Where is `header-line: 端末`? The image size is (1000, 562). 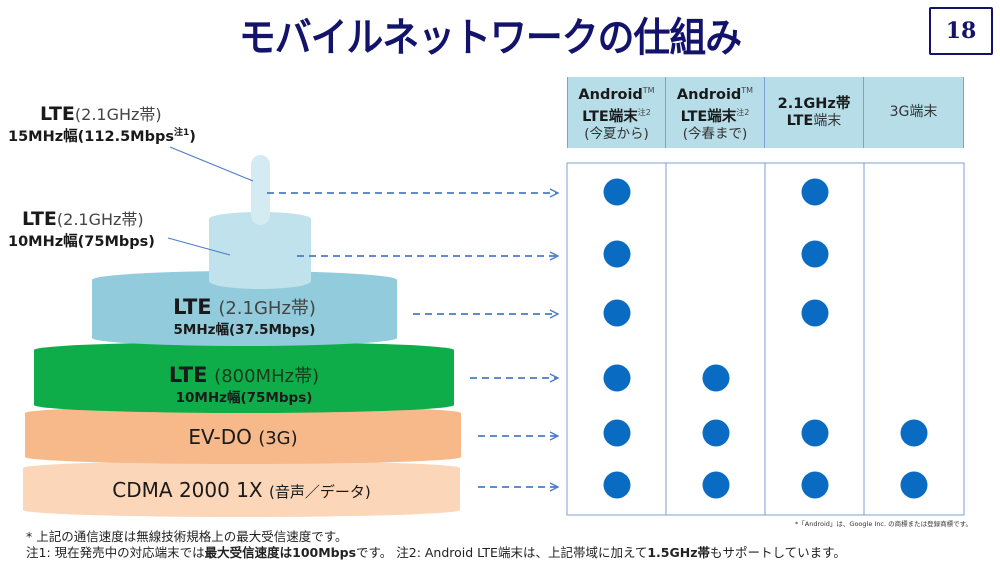
header-line: 端末 is located at coordinates (827, 120).